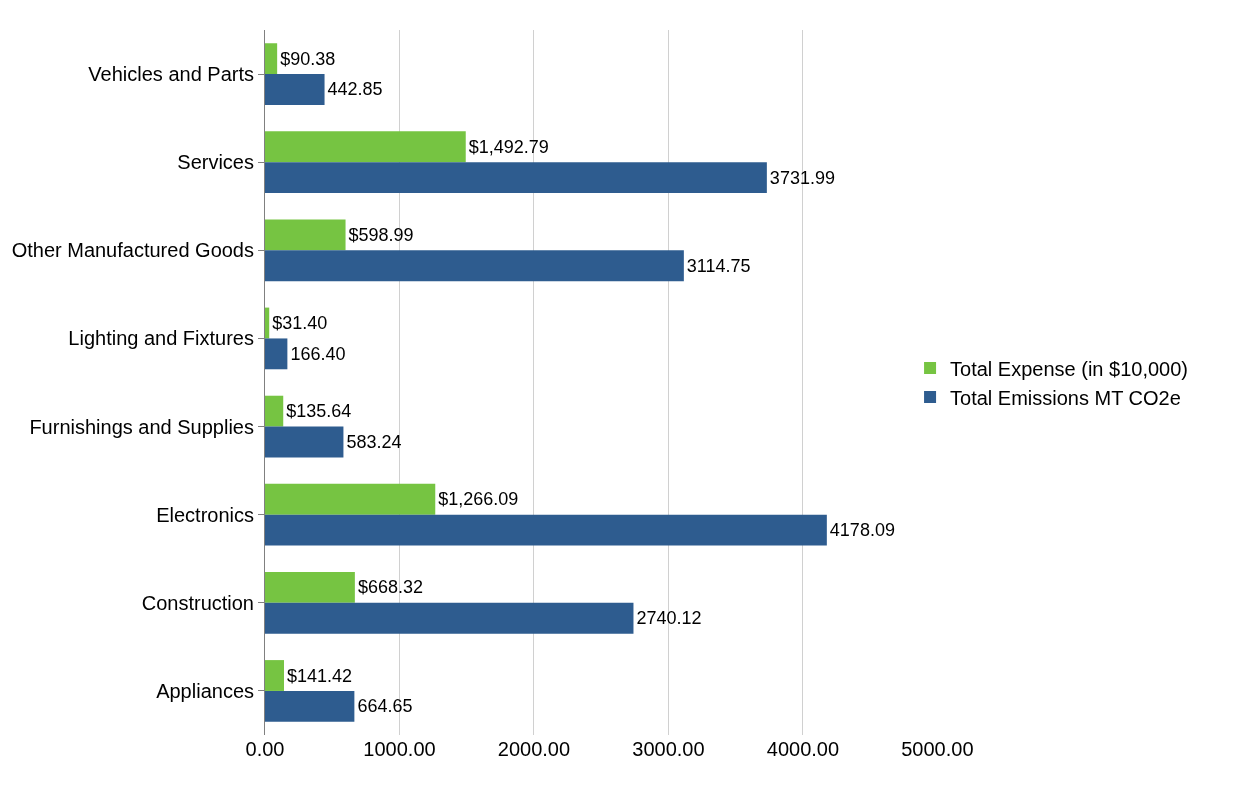 The width and height of the screenshot is (1260, 785). I want to click on x-tick-label: 4000.00, so click(803, 749).